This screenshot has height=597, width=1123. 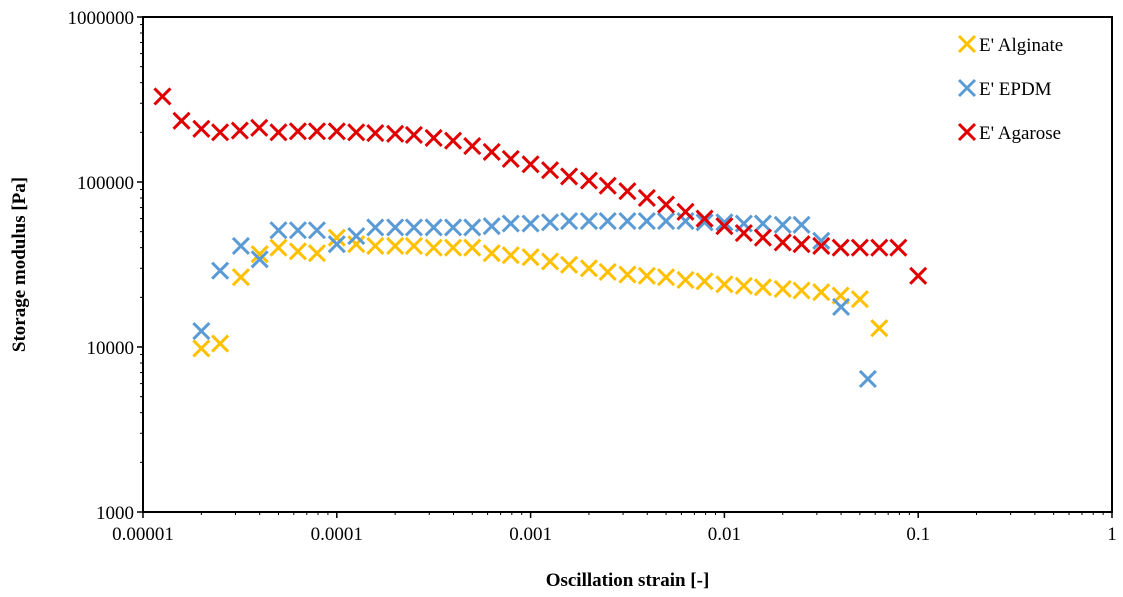 I want to click on legend-item: E' Agarose, so click(x=1009, y=133).